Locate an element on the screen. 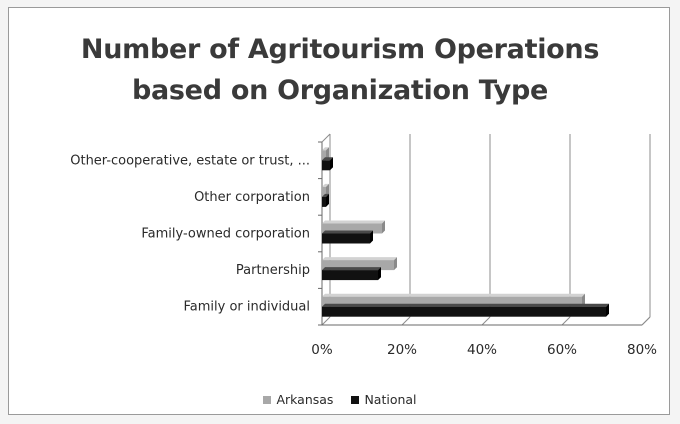 The image size is (680, 424). category-label: Family-owned corporation is located at coordinates (225, 234).